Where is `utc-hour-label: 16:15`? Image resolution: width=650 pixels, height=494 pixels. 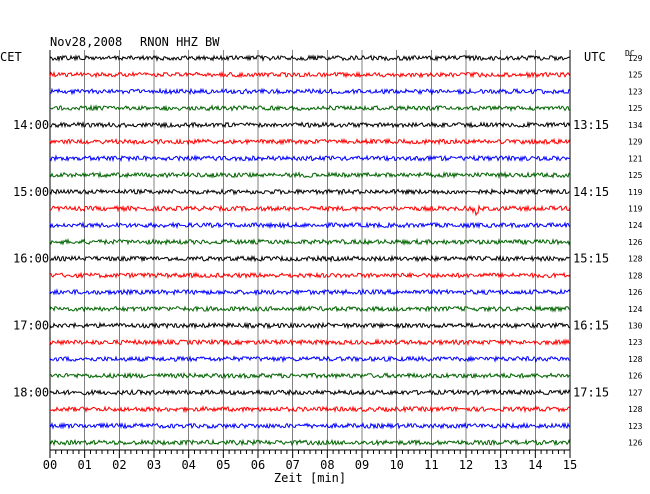
utc-hour-label: 16:15 is located at coordinates (591, 326).